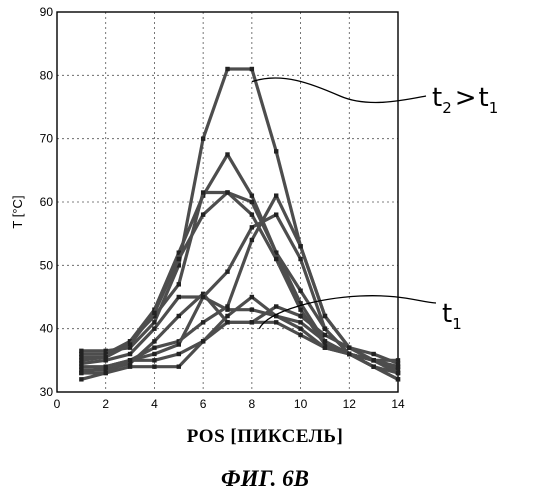  Describe the element at coordinates (47, 329) in the screenshot. I see `y-tick-label: 40` at that location.